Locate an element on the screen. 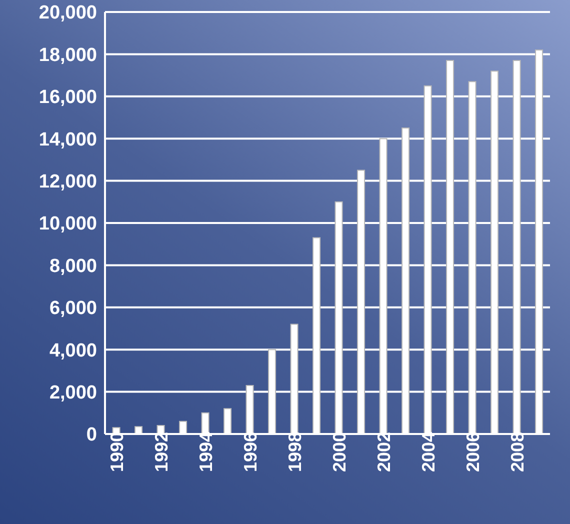  y-tick-label: 16,000 is located at coordinates (67, 97).